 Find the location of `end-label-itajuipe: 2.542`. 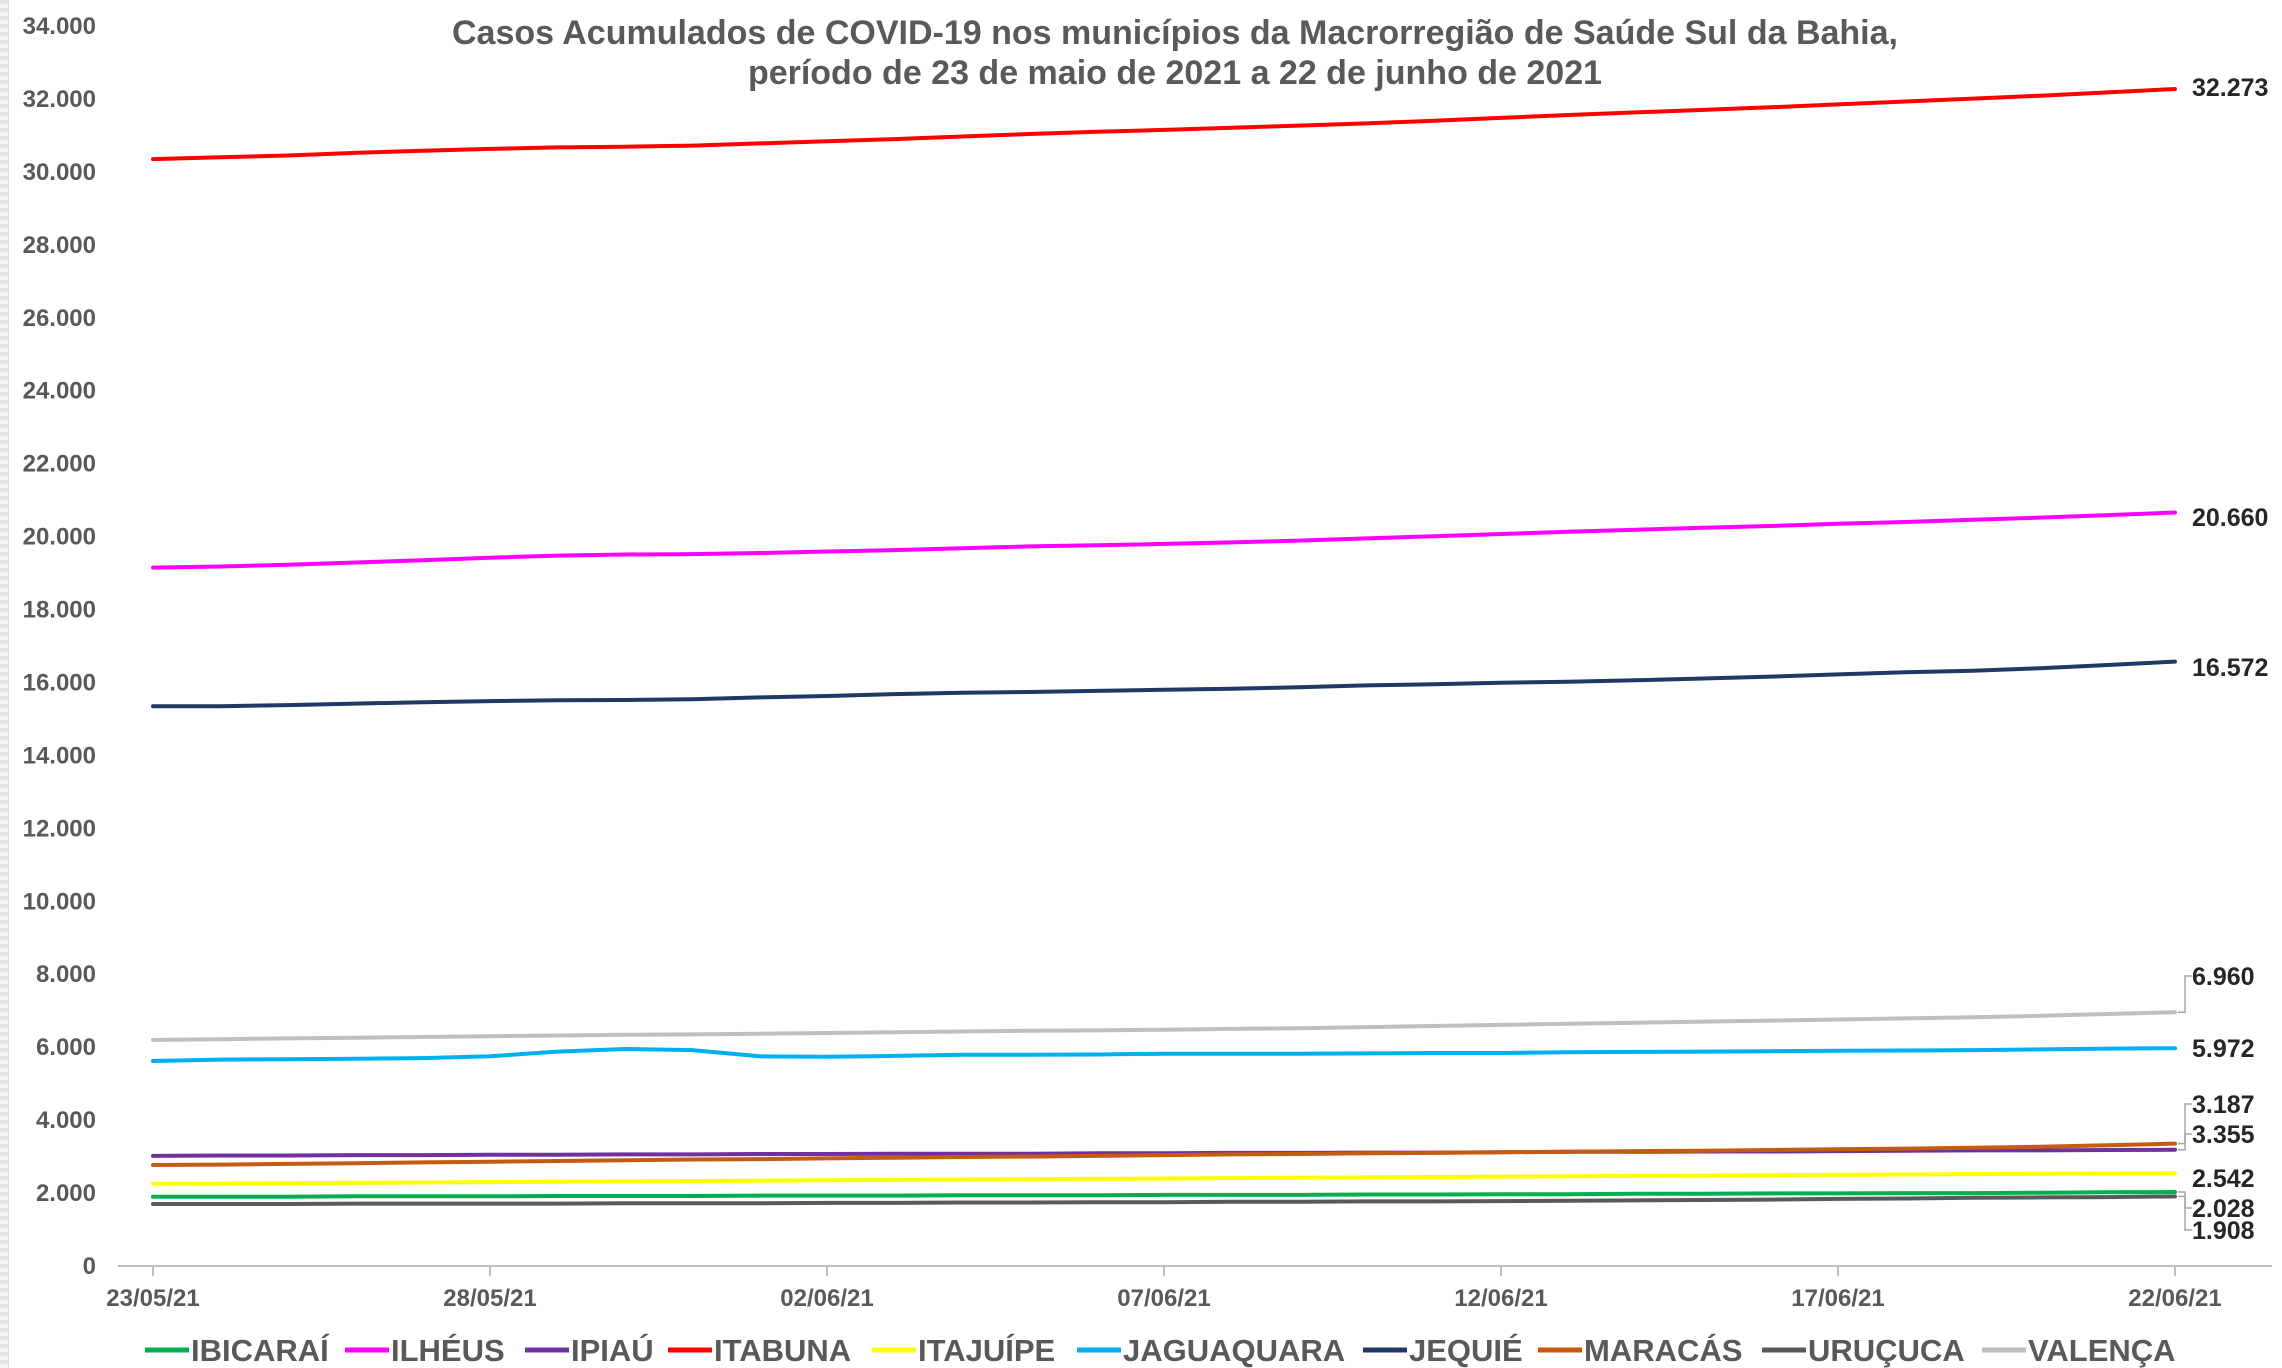

end-label-itajuipe: 2.542 is located at coordinates (2223, 1179).